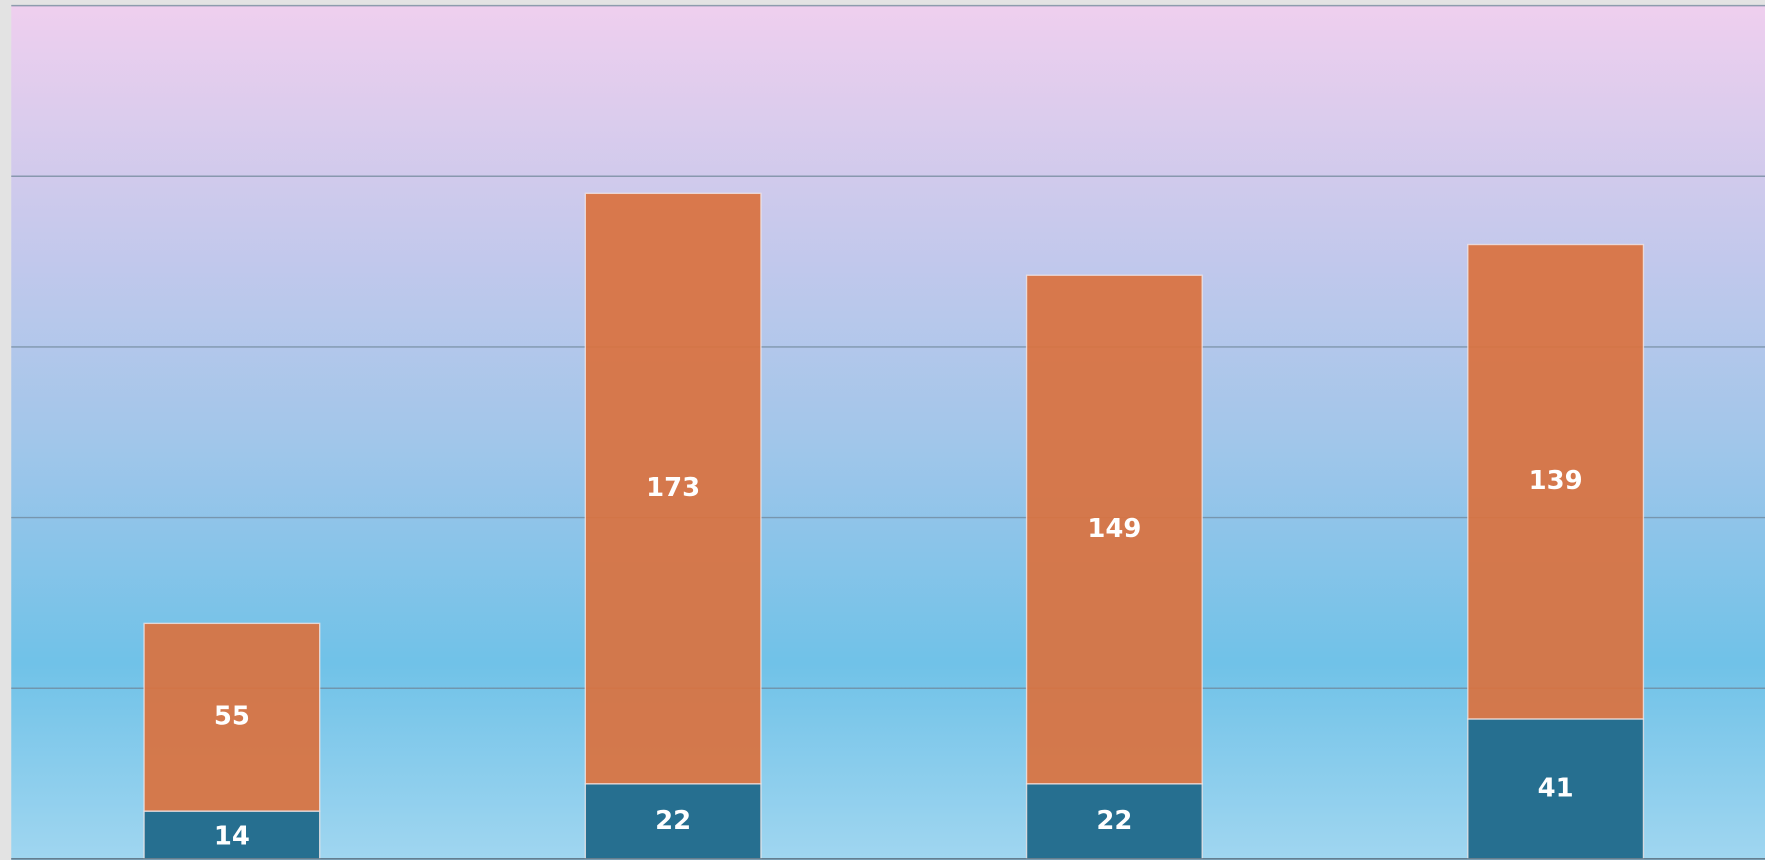  I want to click on data-label: 173, so click(673, 488).